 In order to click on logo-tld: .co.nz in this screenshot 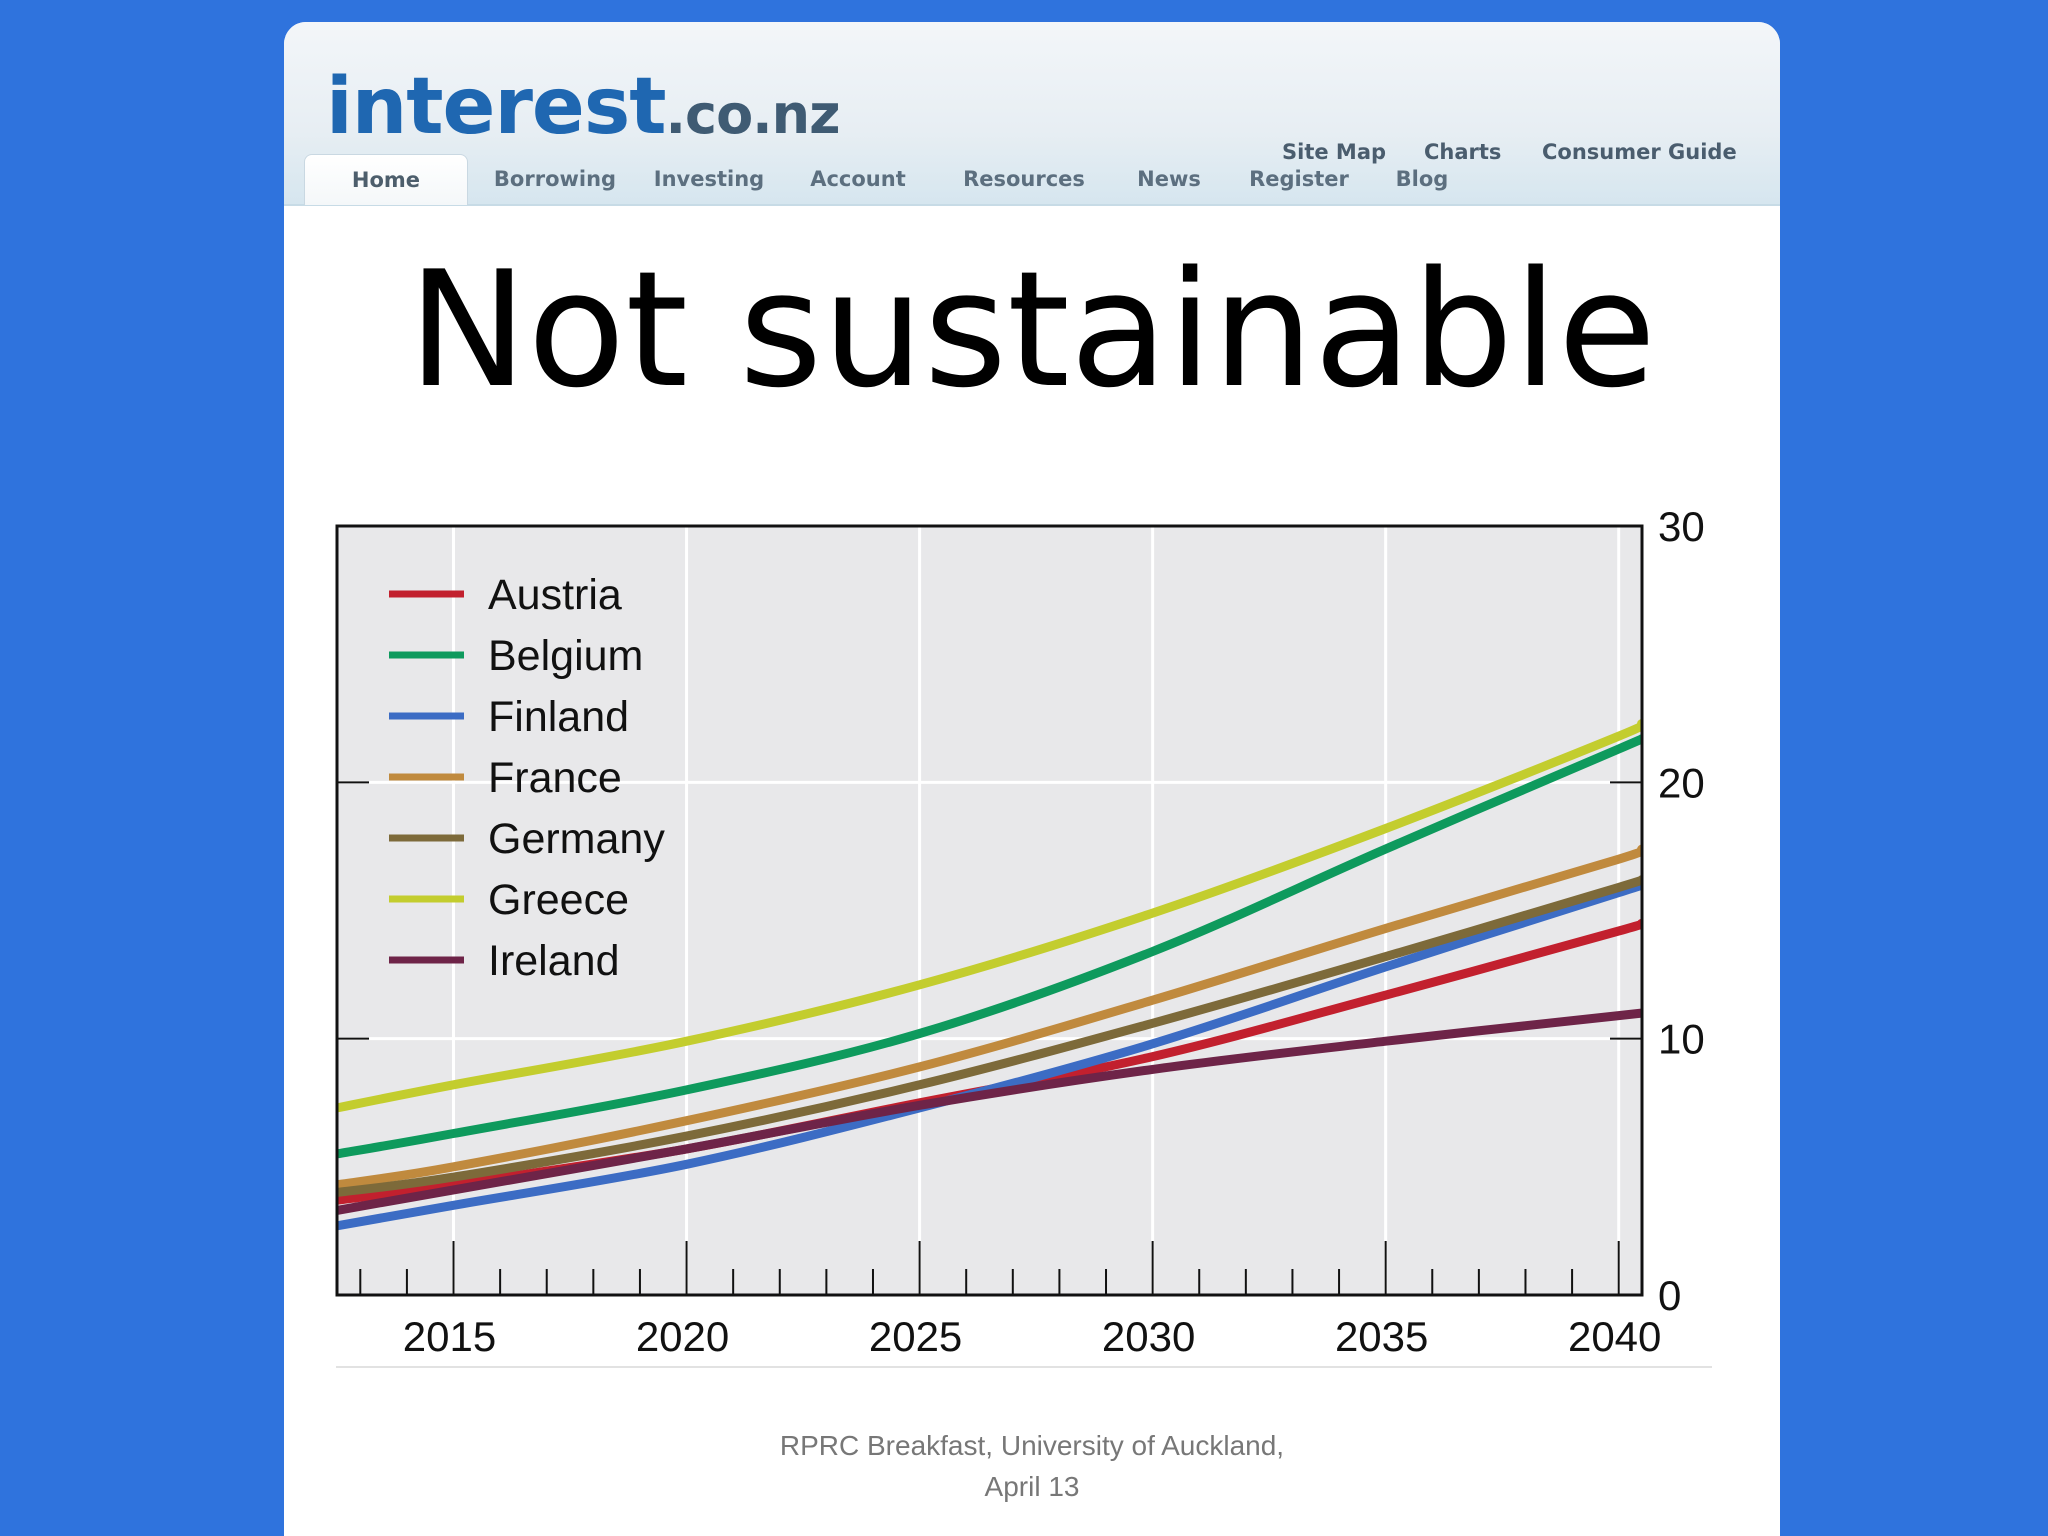, I will do `click(753, 114)`.